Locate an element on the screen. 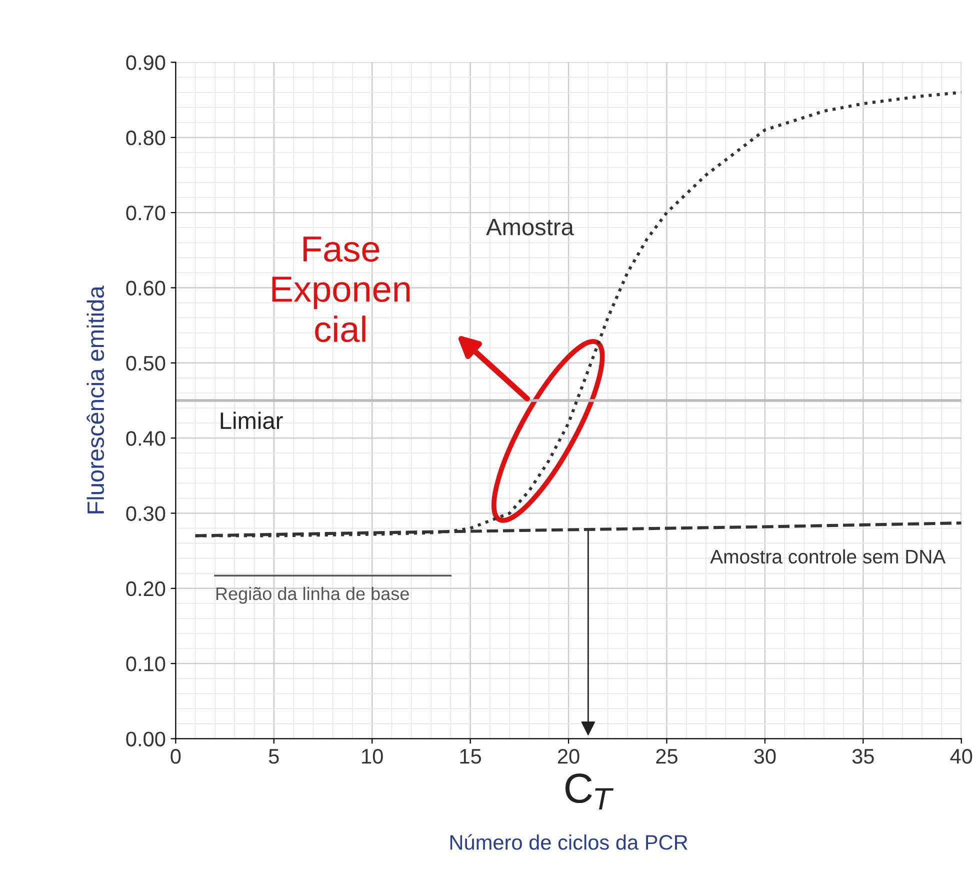 The height and width of the screenshot is (890, 976). series-label: Amostra controle sem DNA is located at coordinates (828, 556).